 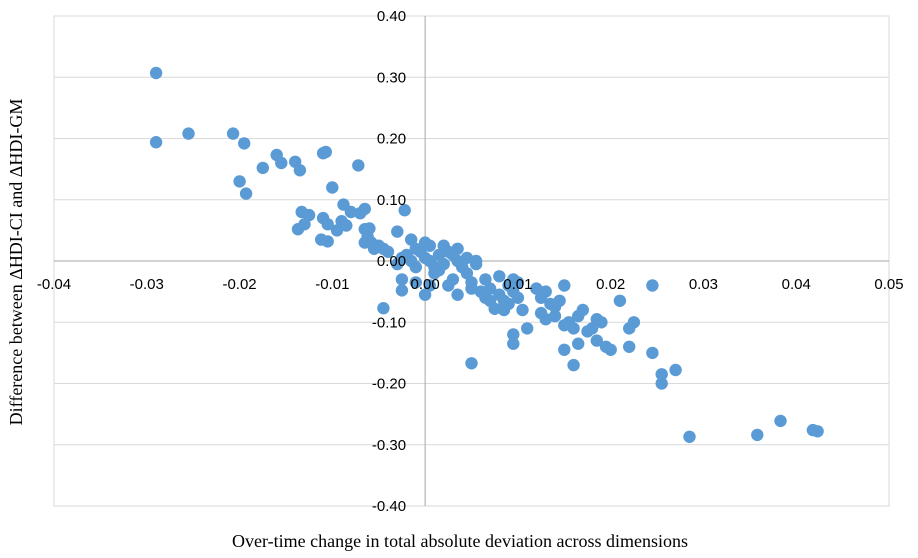 What do you see at coordinates (703, 284) in the screenshot?
I see `x-tick-label-7: 0.03` at bounding box center [703, 284].